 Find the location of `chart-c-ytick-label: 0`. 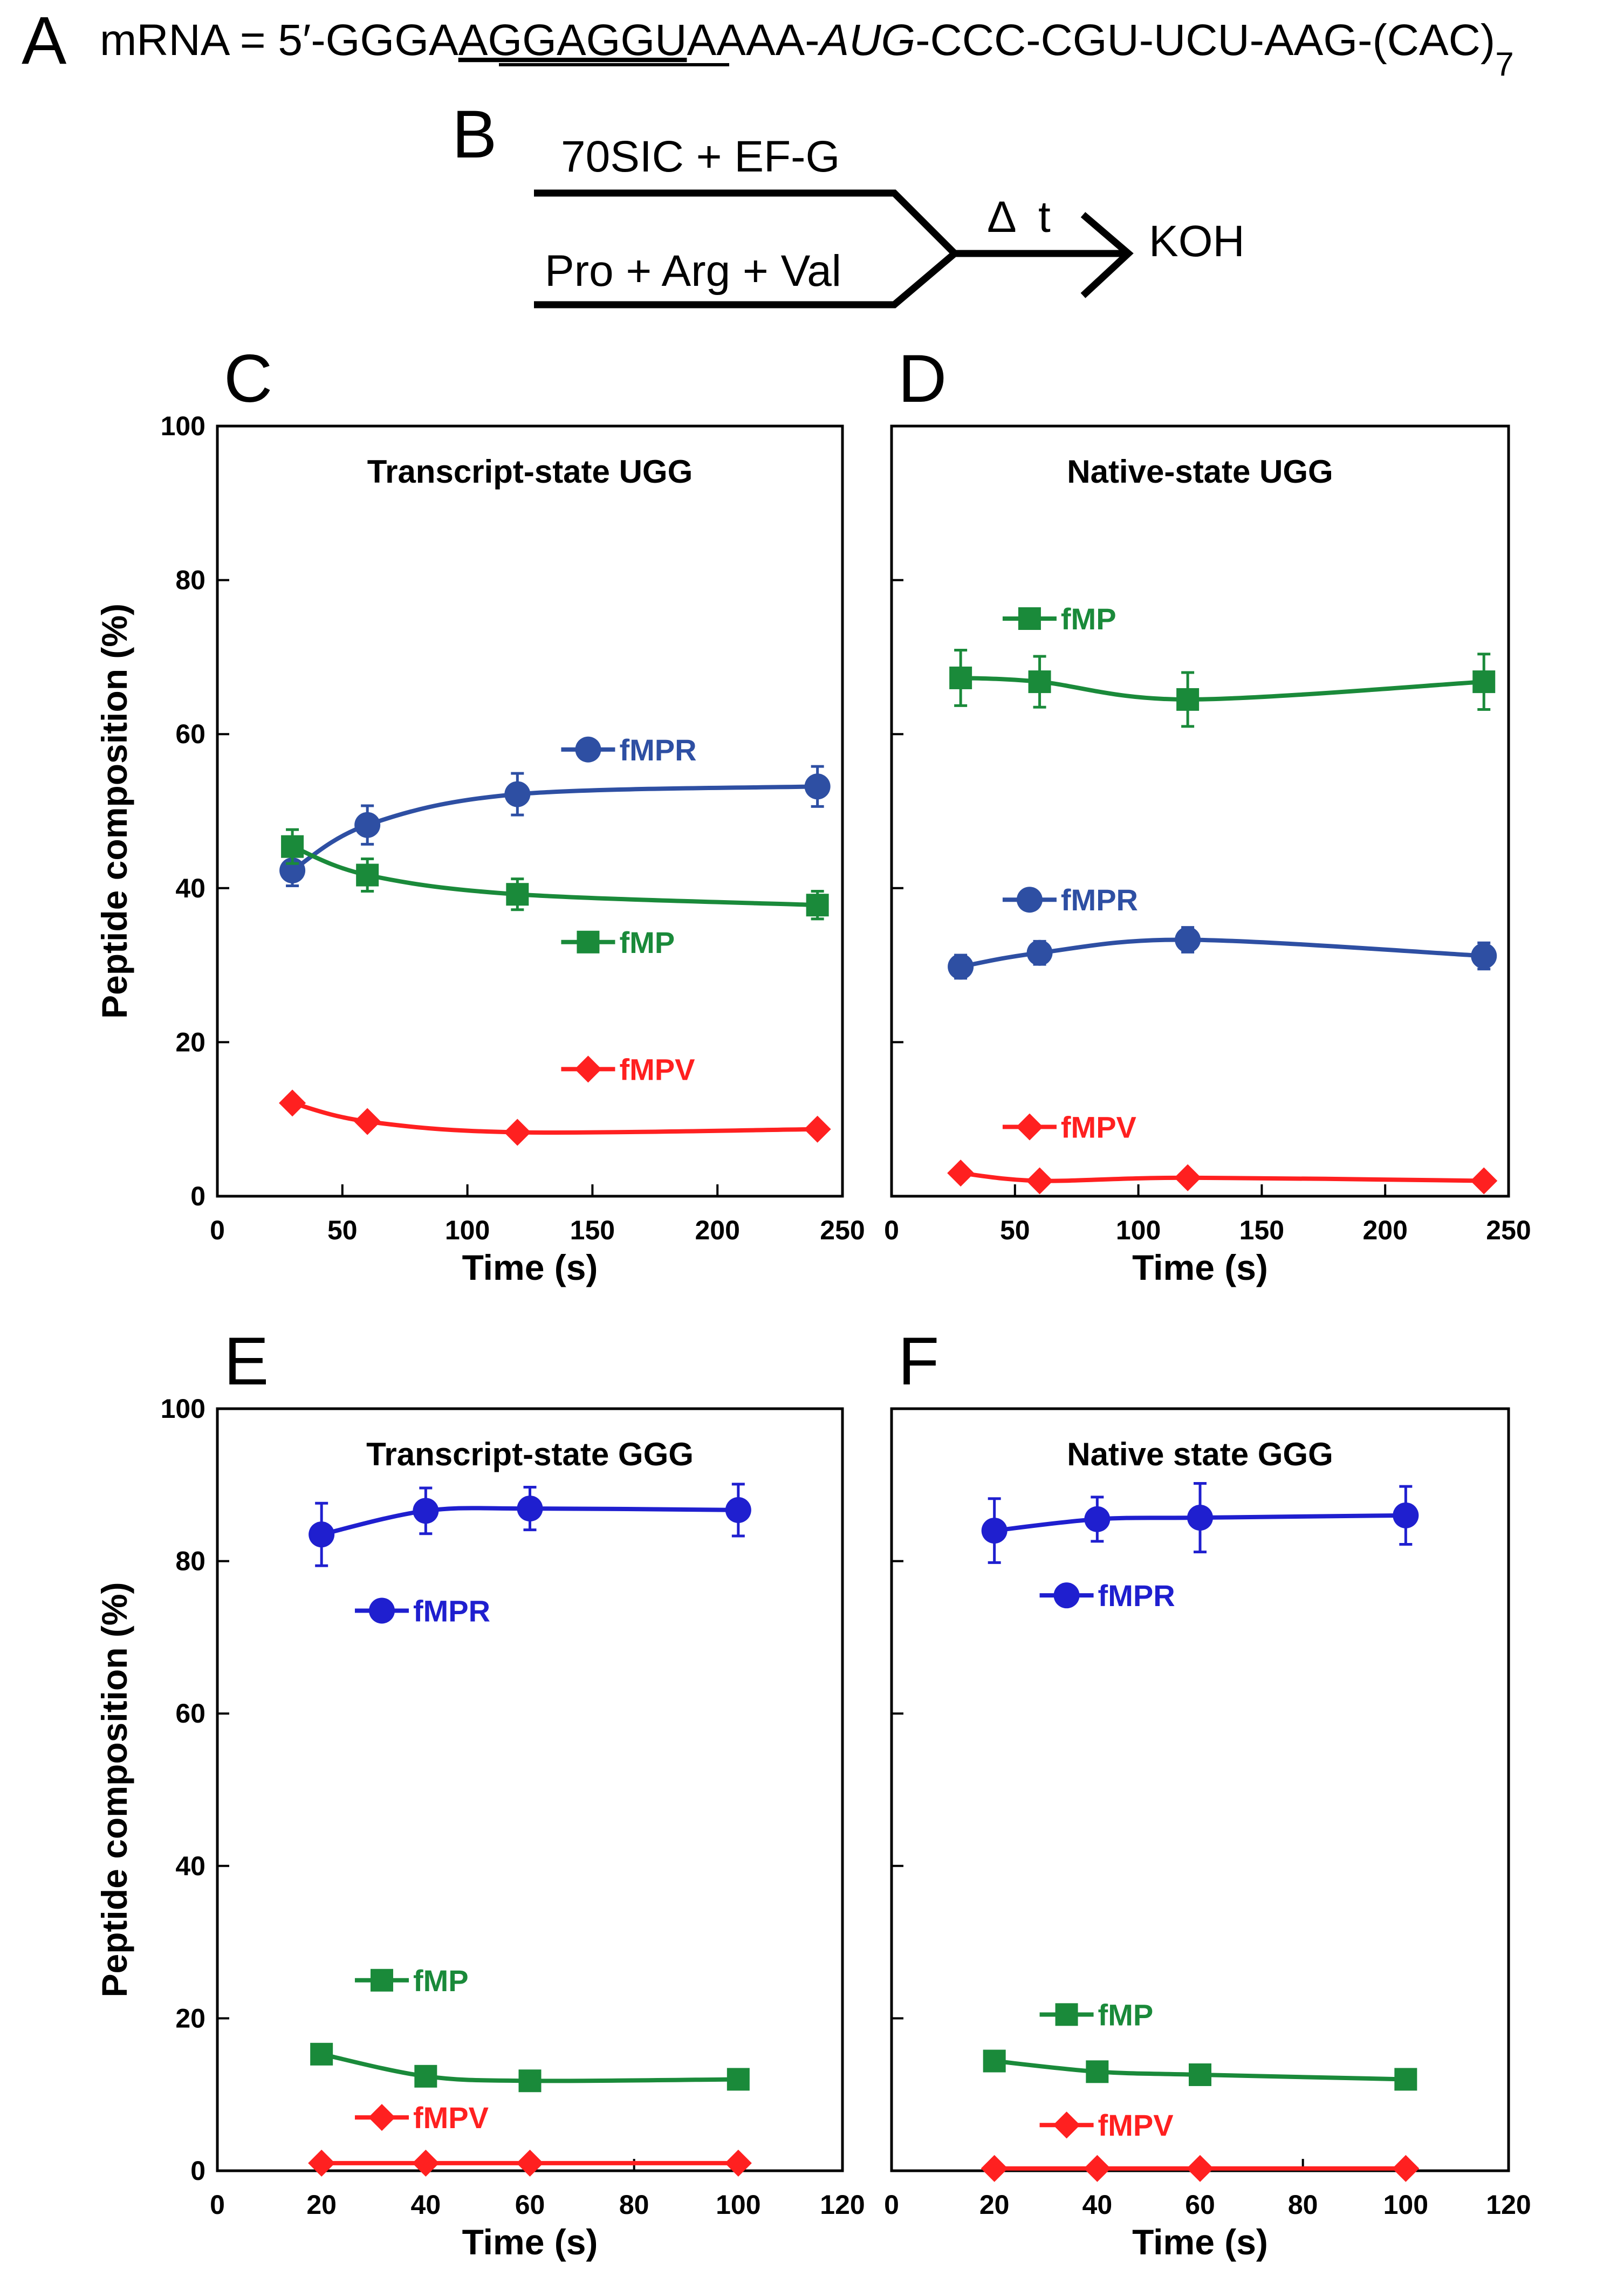

chart-c-ytick-label: 0 is located at coordinates (197, 1196).